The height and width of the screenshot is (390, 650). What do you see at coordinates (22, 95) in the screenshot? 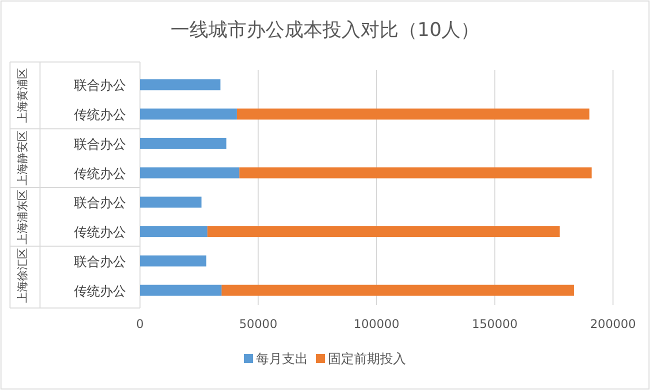
I see `text: 上海黄浦区` at bounding box center [22, 95].